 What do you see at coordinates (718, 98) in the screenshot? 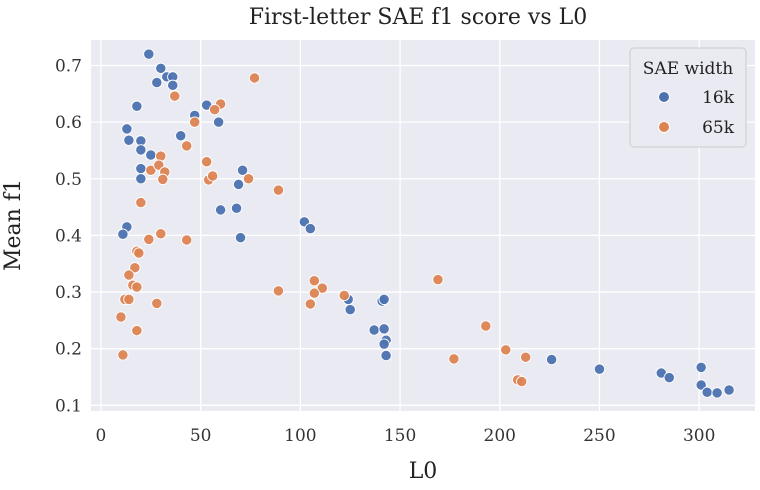
I see `legend-label-16k: 16k` at bounding box center [718, 98].